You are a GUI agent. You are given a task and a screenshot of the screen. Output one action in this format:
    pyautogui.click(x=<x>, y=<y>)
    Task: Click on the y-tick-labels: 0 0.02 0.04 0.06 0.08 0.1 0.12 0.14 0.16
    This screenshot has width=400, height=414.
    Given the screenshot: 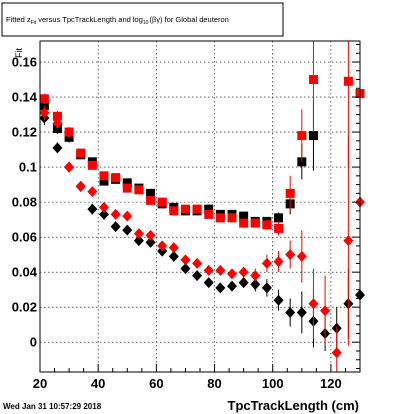 What is the action you would take?
    pyautogui.click(x=25, y=202)
    